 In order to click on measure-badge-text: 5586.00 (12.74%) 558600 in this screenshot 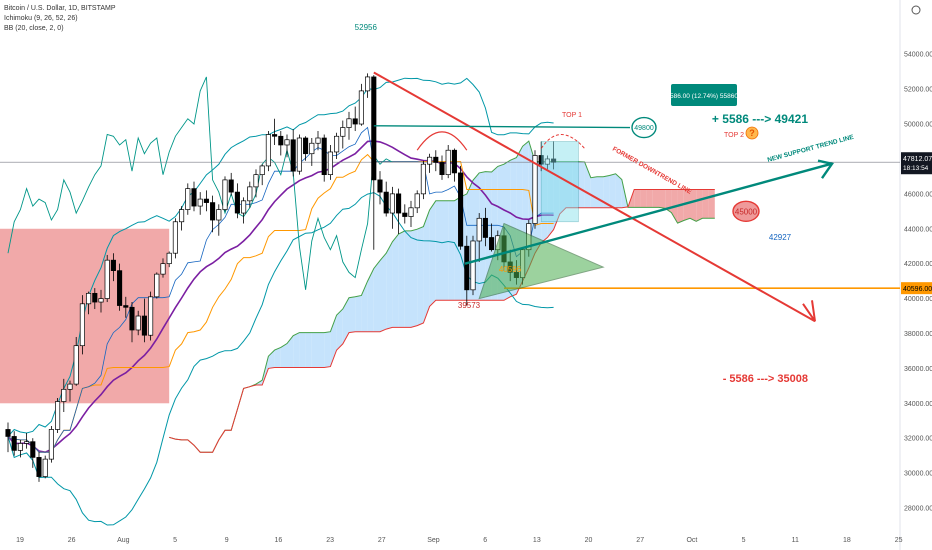, I will do `click(704, 96)`.